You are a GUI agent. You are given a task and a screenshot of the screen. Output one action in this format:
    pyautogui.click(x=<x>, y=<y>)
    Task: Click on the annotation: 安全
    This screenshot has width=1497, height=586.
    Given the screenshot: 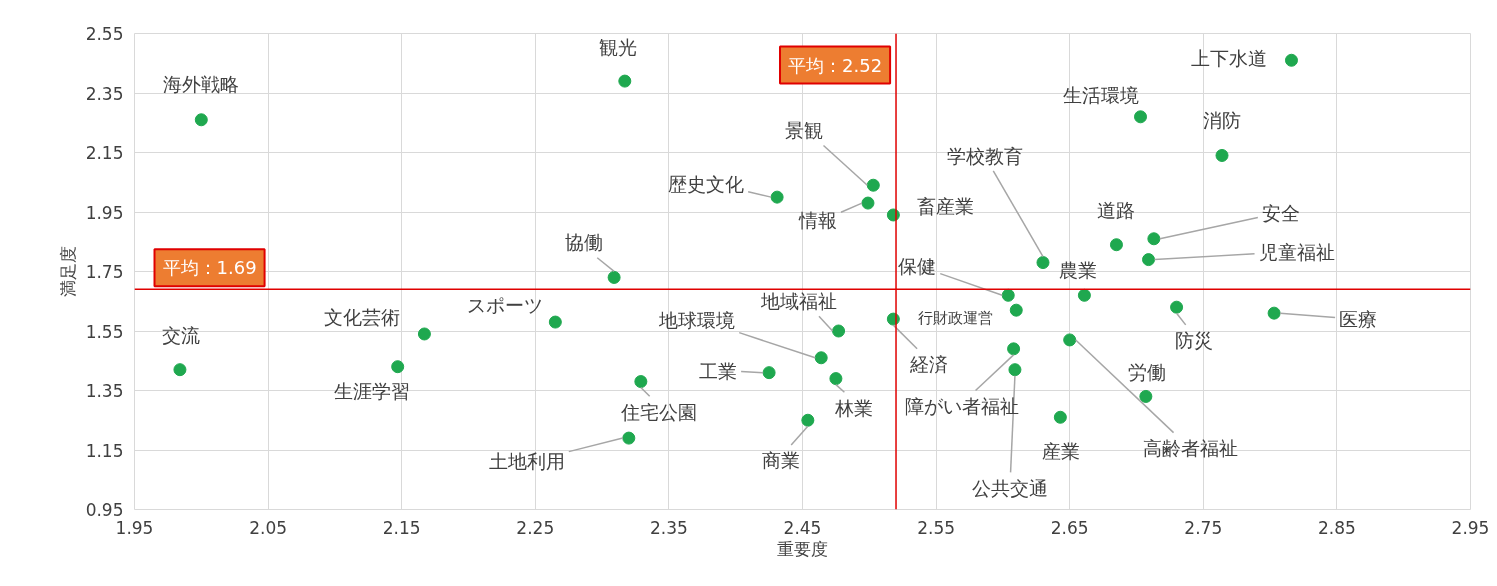 What is the action you would take?
    pyautogui.click(x=1280, y=212)
    